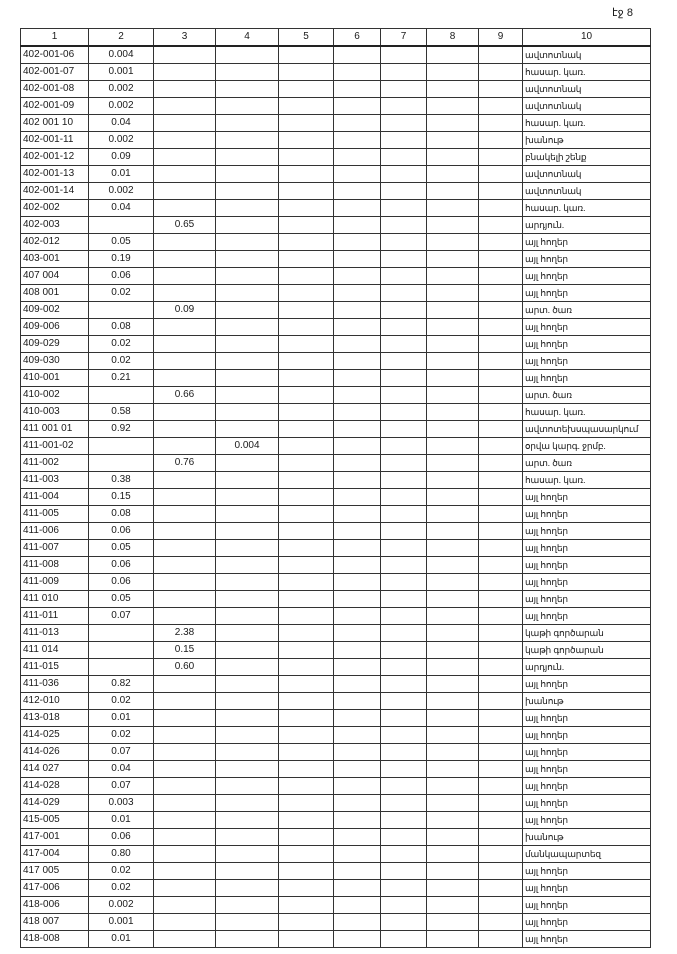  Describe the element at coordinates (586, 463) in the screenshot. I see `cell-land-use: արտ. ծառ` at that location.